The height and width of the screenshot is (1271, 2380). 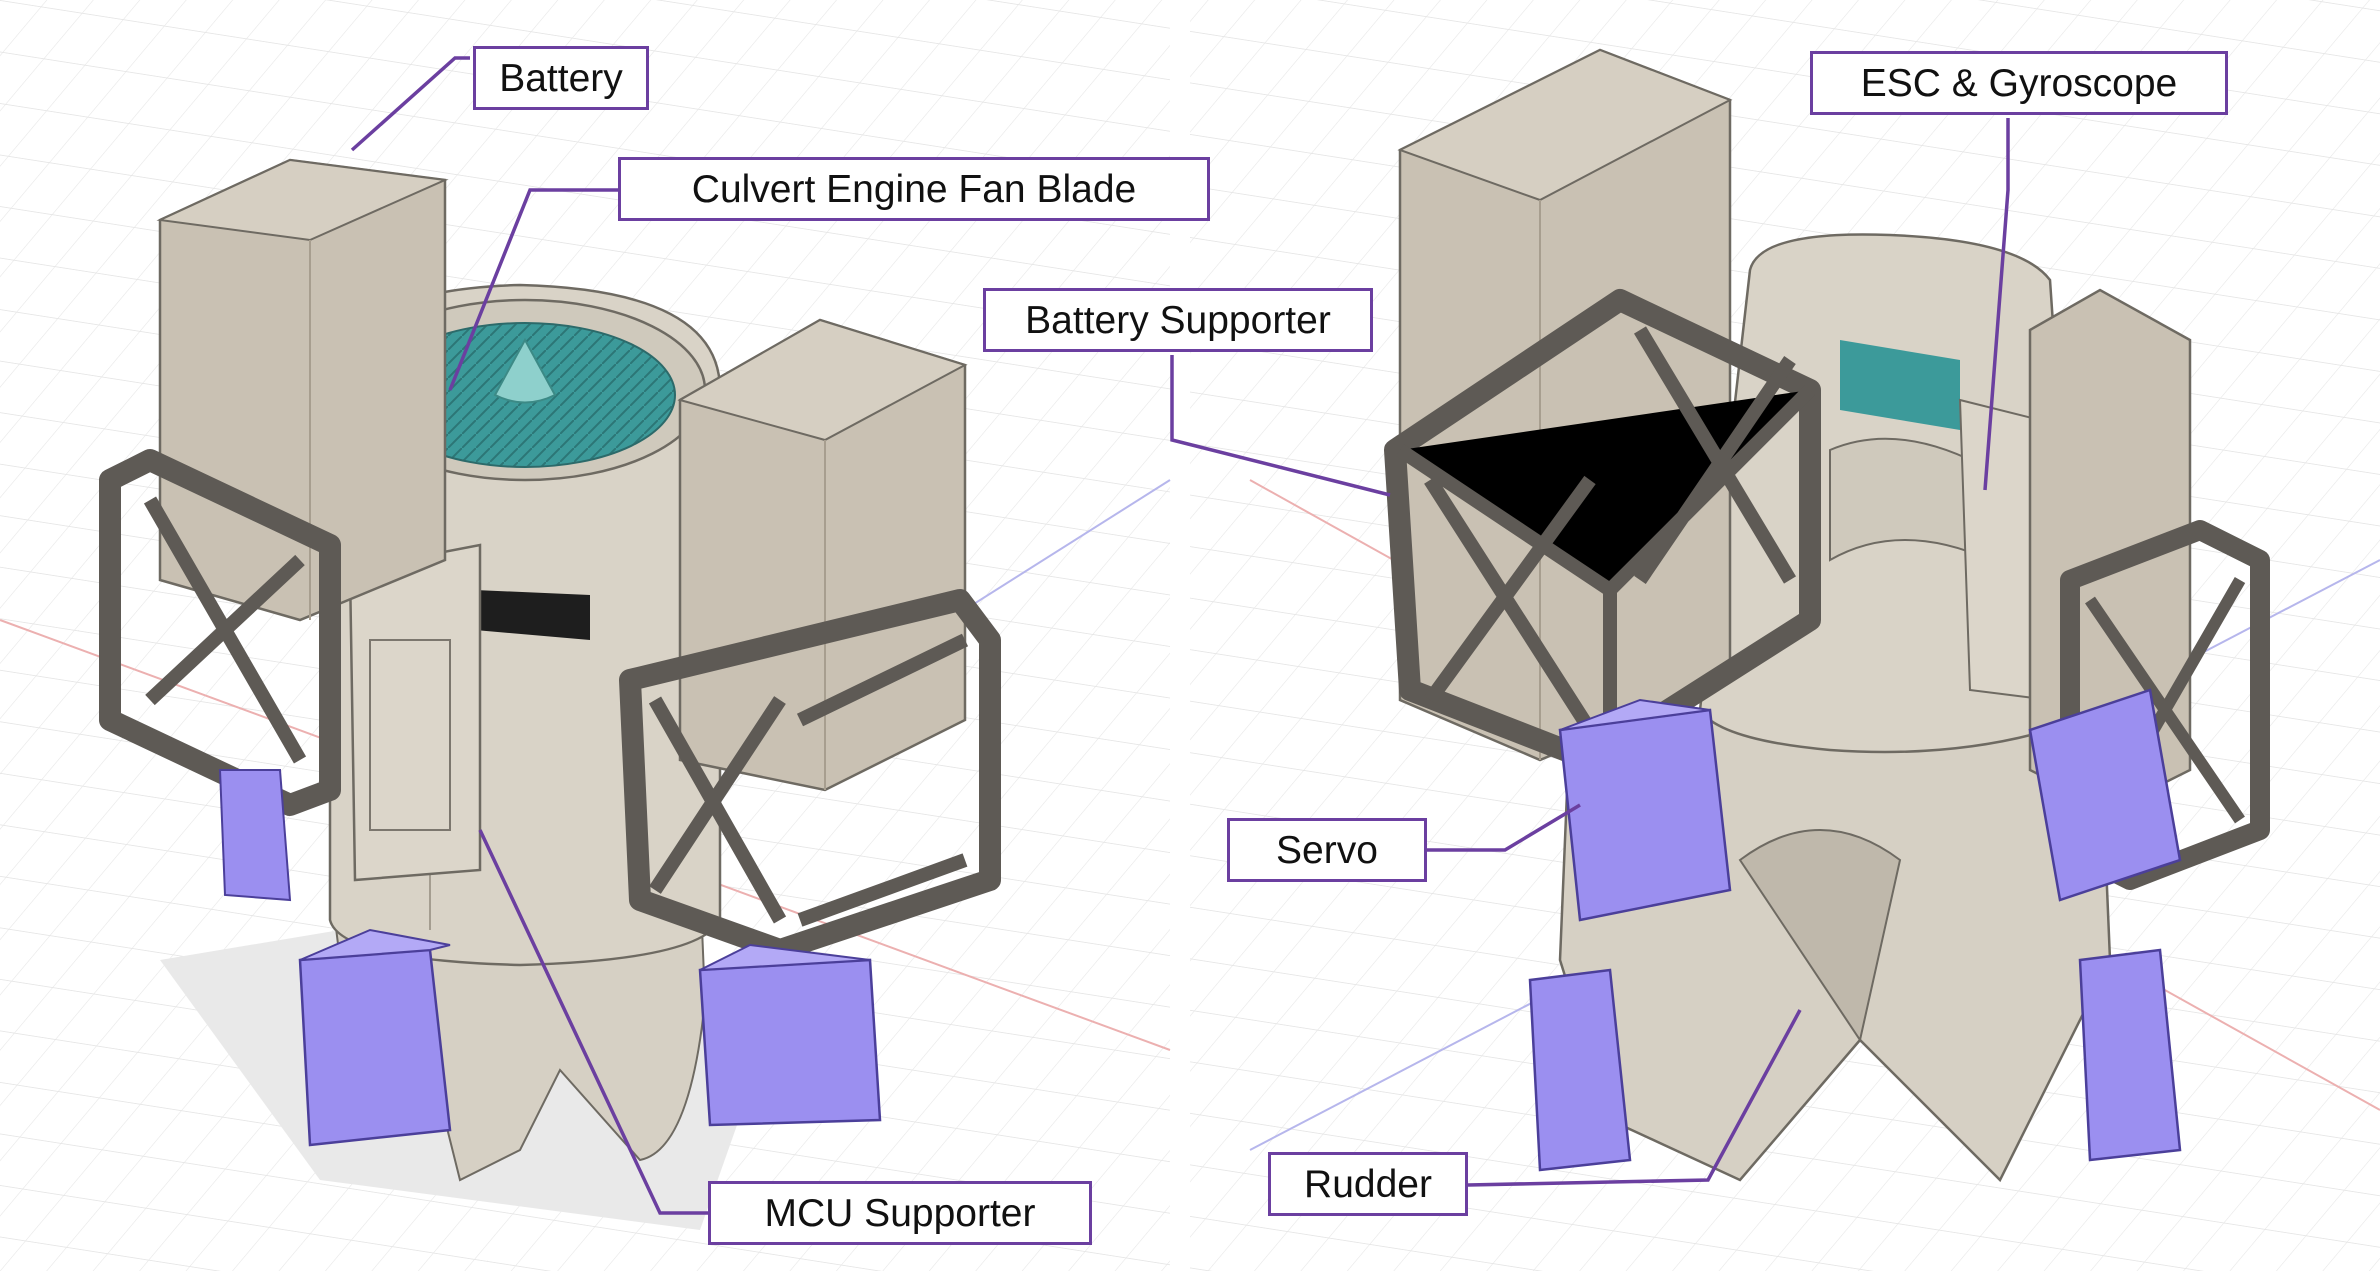 What do you see at coordinates (1645, 815) in the screenshot?
I see `right-servo-a` at bounding box center [1645, 815].